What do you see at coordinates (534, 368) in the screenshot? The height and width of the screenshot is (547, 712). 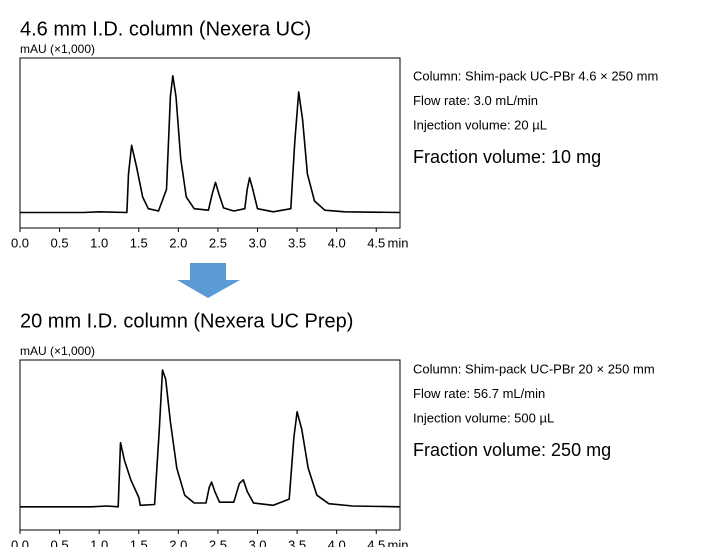 I see `condition-note: Column: Shim-pack UC-PBr 20 × 250 mm` at bounding box center [534, 368].